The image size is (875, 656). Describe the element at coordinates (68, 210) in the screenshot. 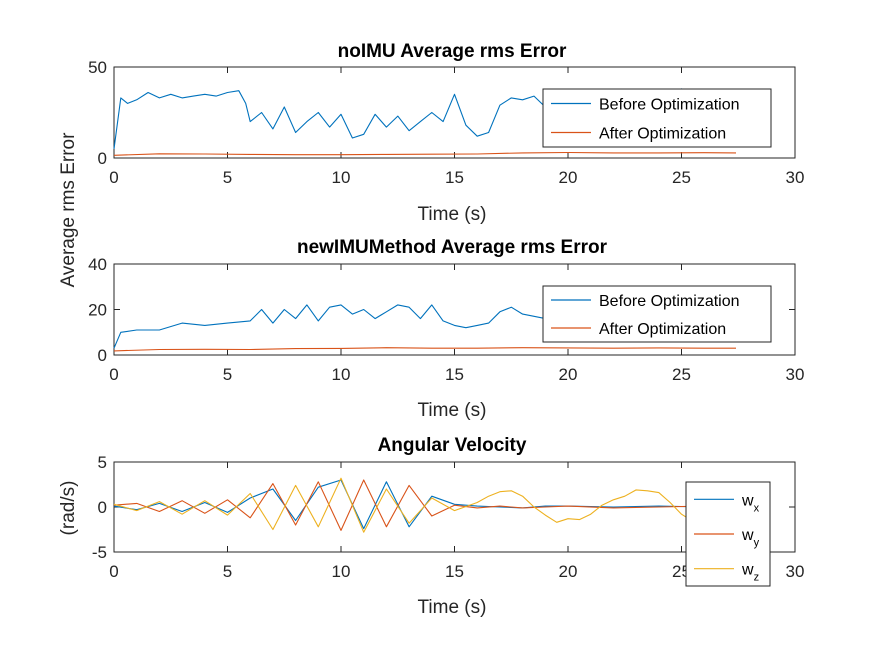

I see `y-axis-label-top: Average rms Error` at that location.